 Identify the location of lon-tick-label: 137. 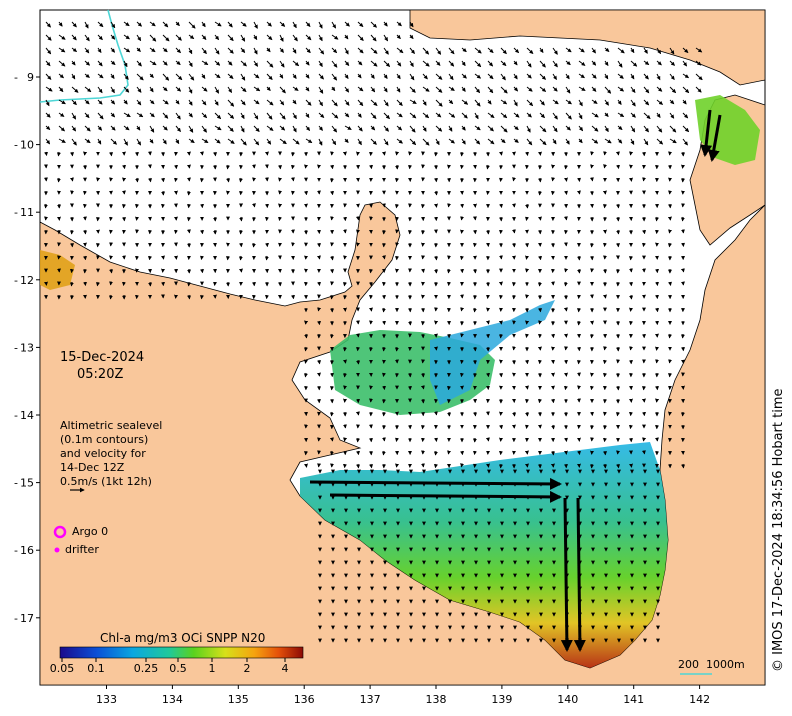
(370, 699).